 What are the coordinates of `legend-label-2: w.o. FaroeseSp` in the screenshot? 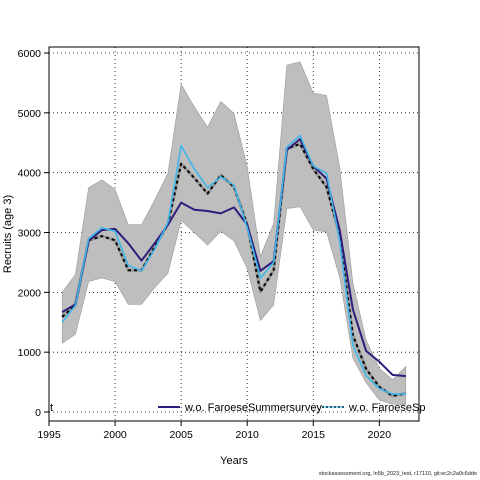 It's located at (386, 408).